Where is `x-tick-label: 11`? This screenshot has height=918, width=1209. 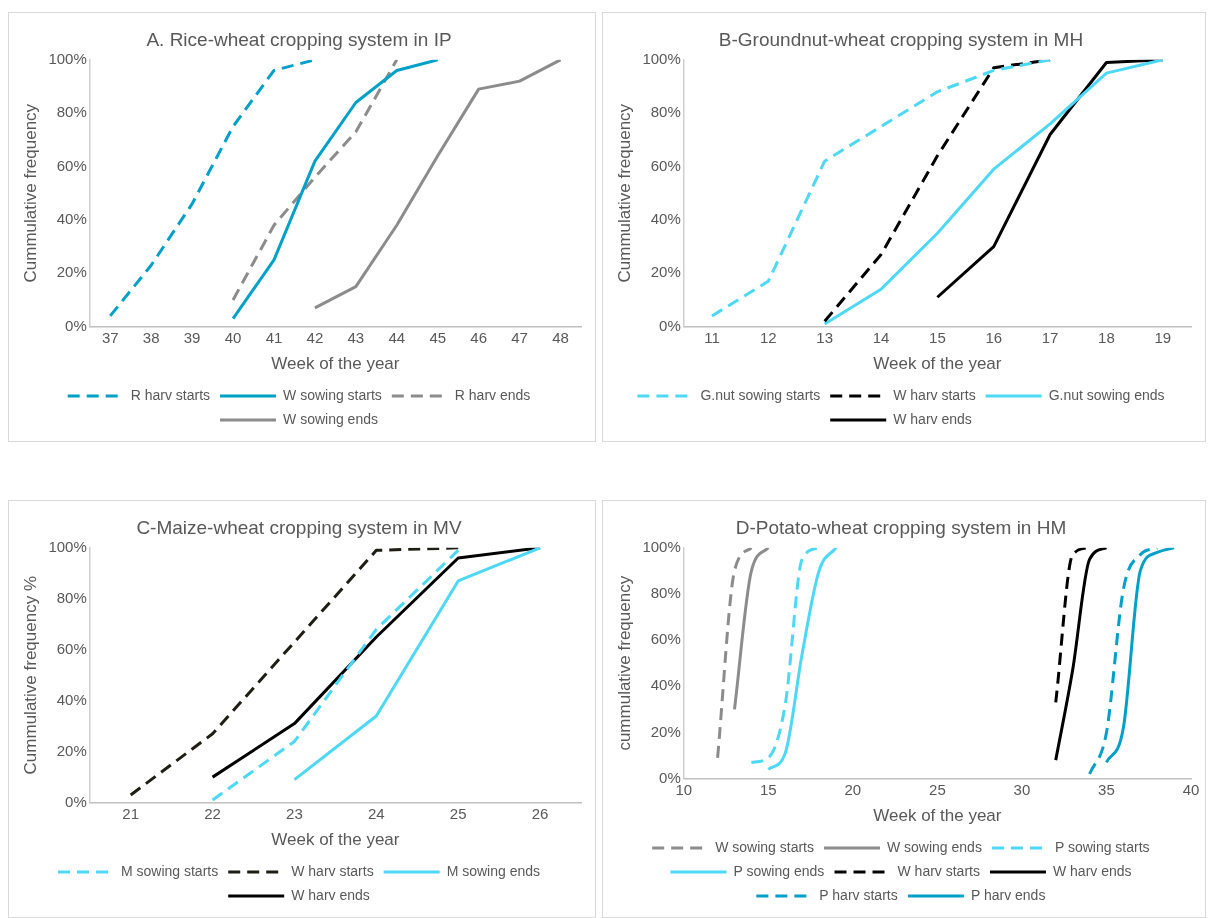 x-tick-label: 11 is located at coordinates (712, 337).